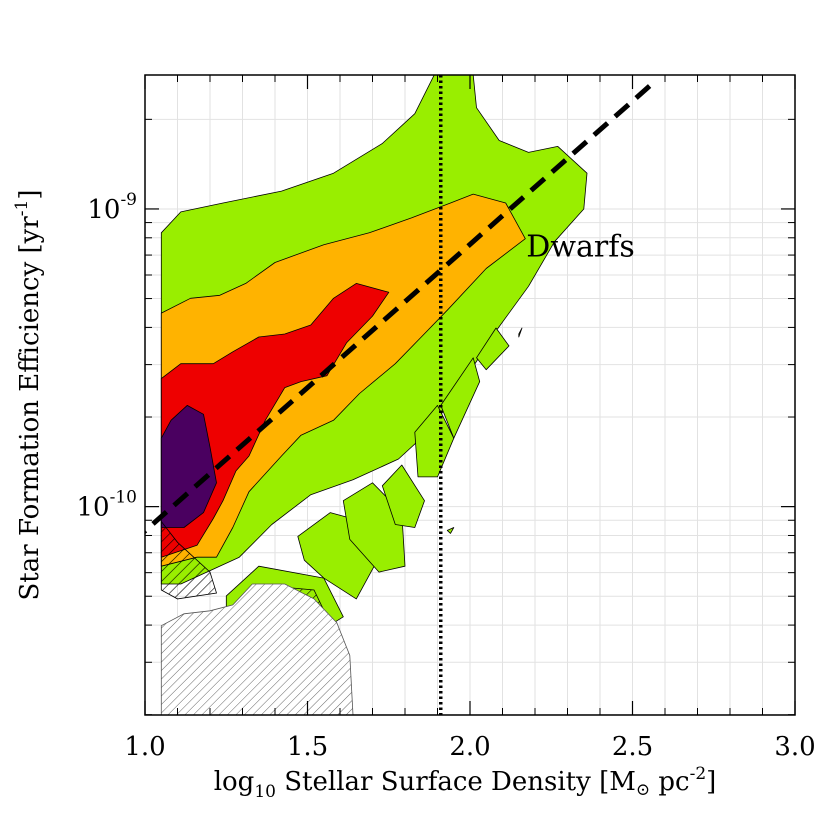 The image size is (830, 830). What do you see at coordinates (275, 420) in the screenshot?
I see `contour-level3` at bounding box center [275, 420].